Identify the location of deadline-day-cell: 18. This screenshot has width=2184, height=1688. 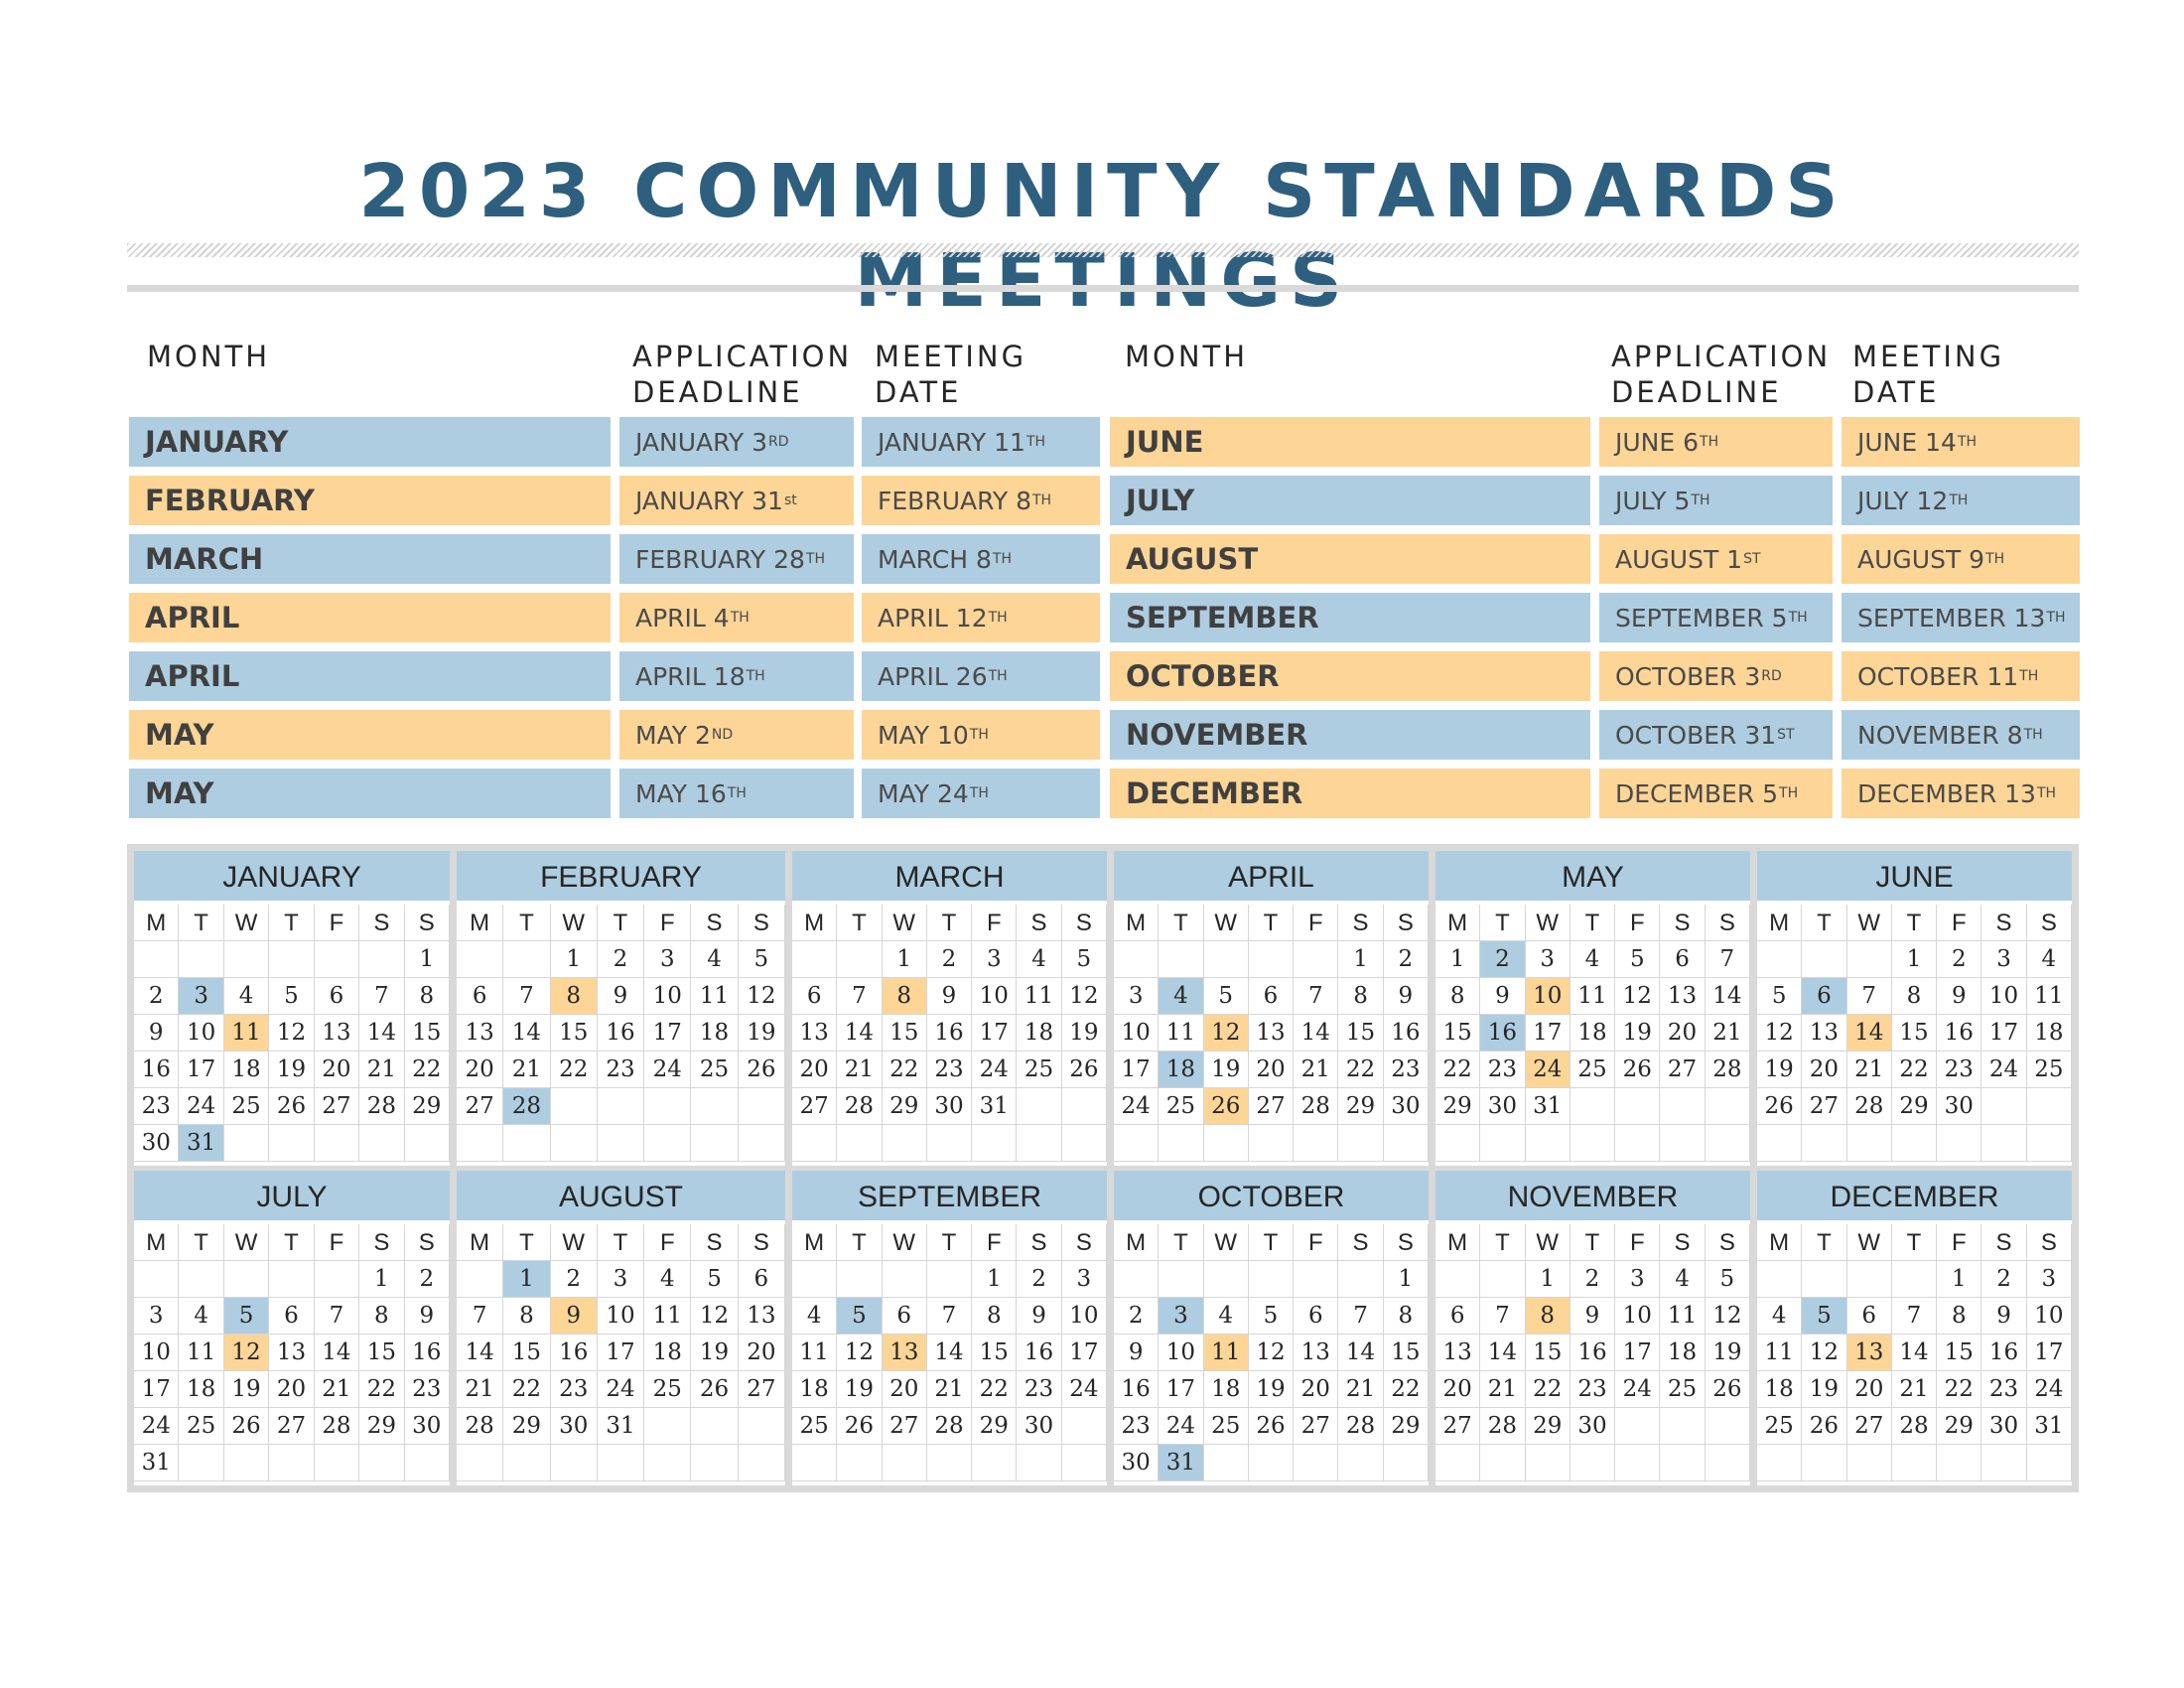
(1181, 1070).